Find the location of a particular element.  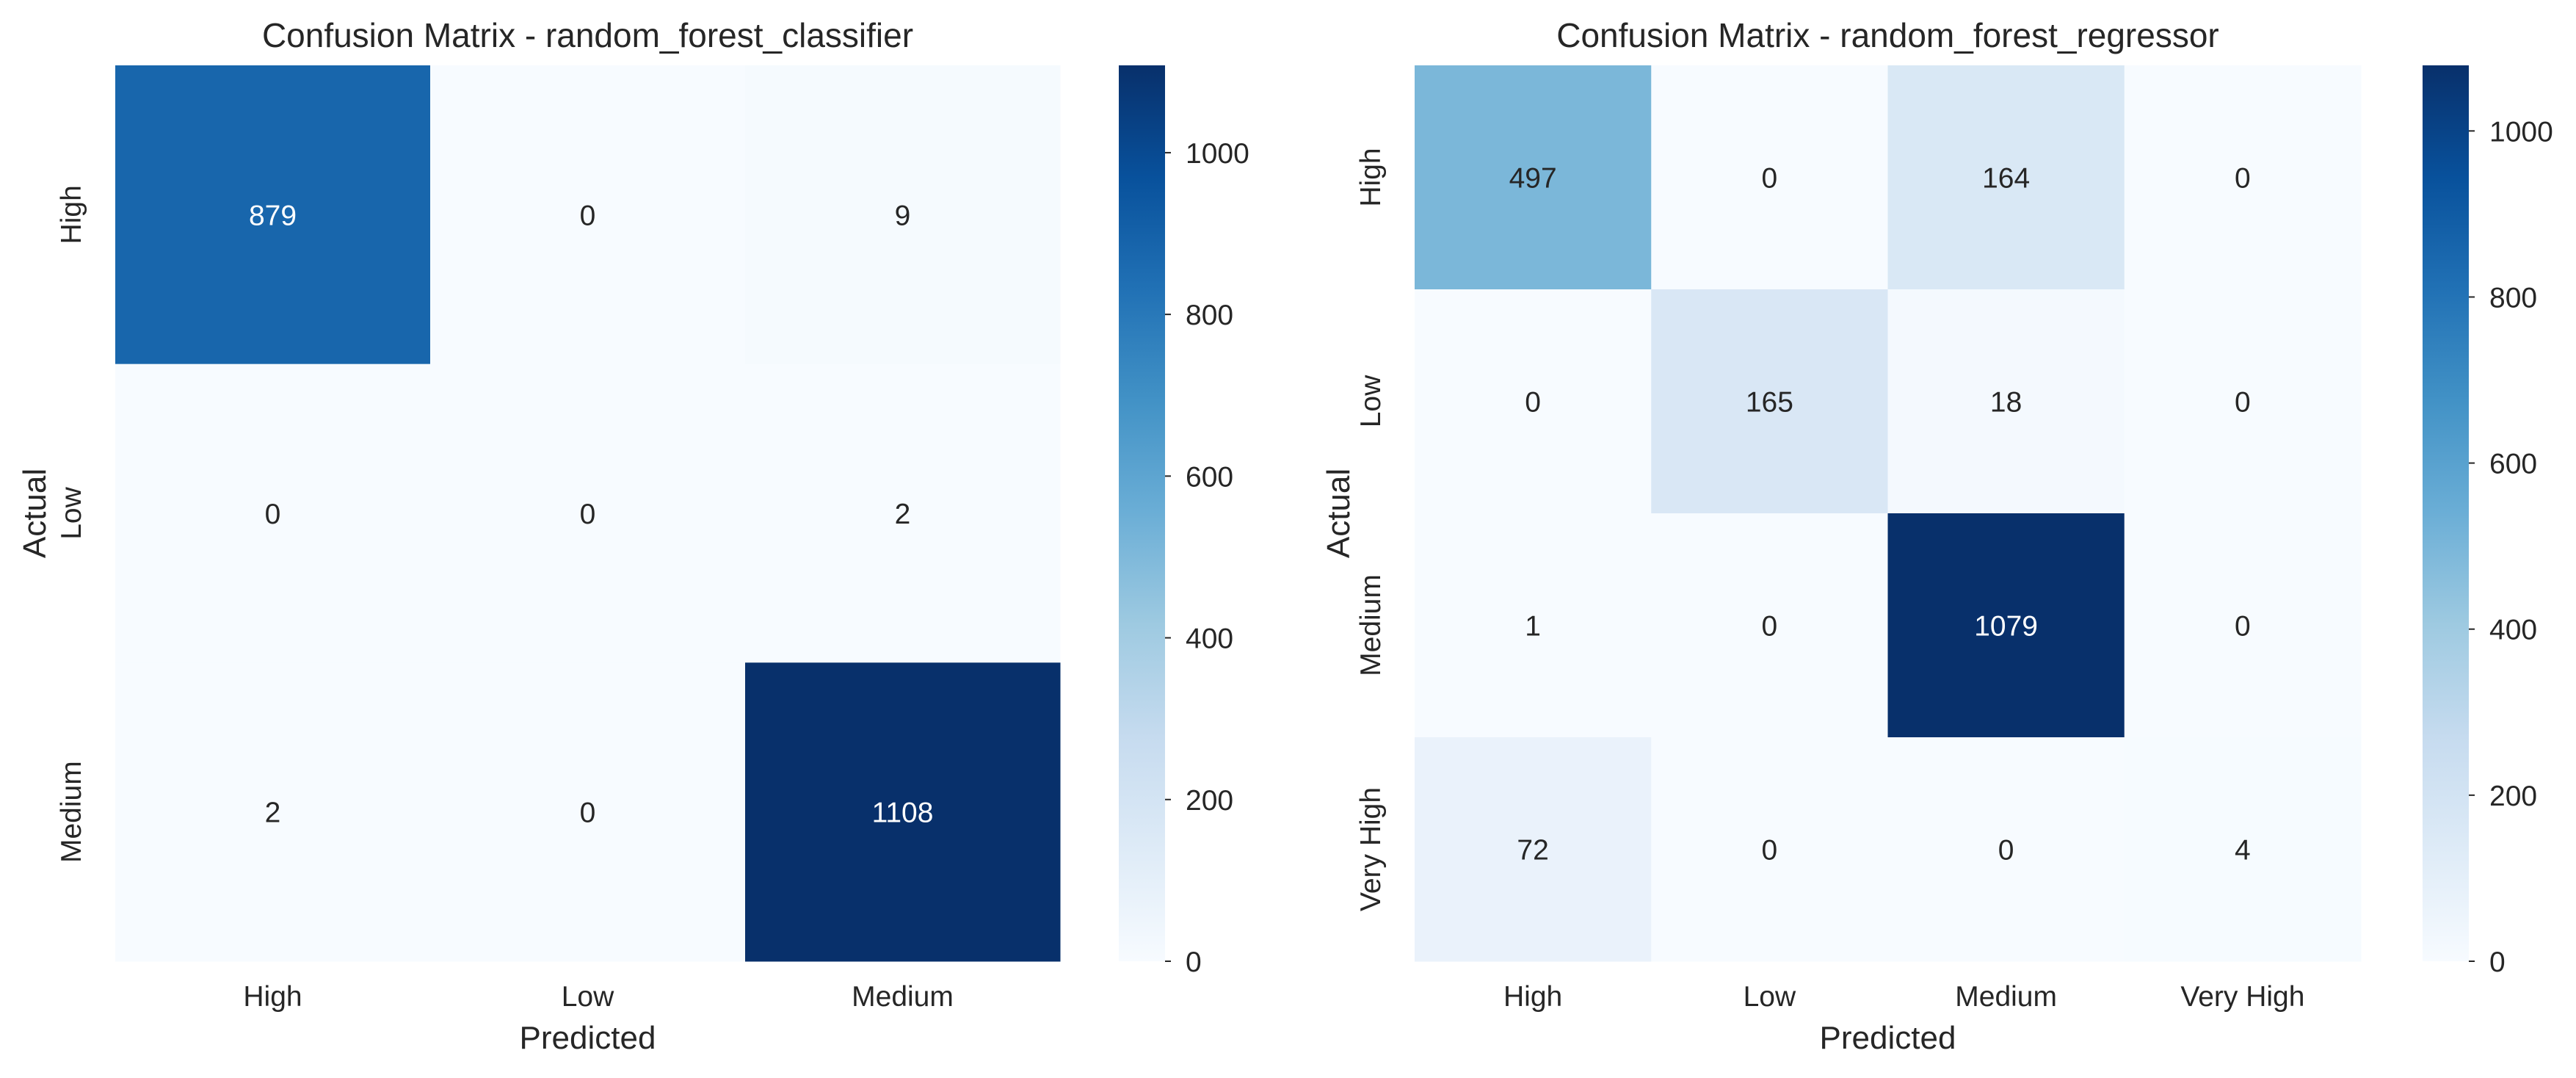

cell-very-high-very-high is located at coordinates (2243, 849).